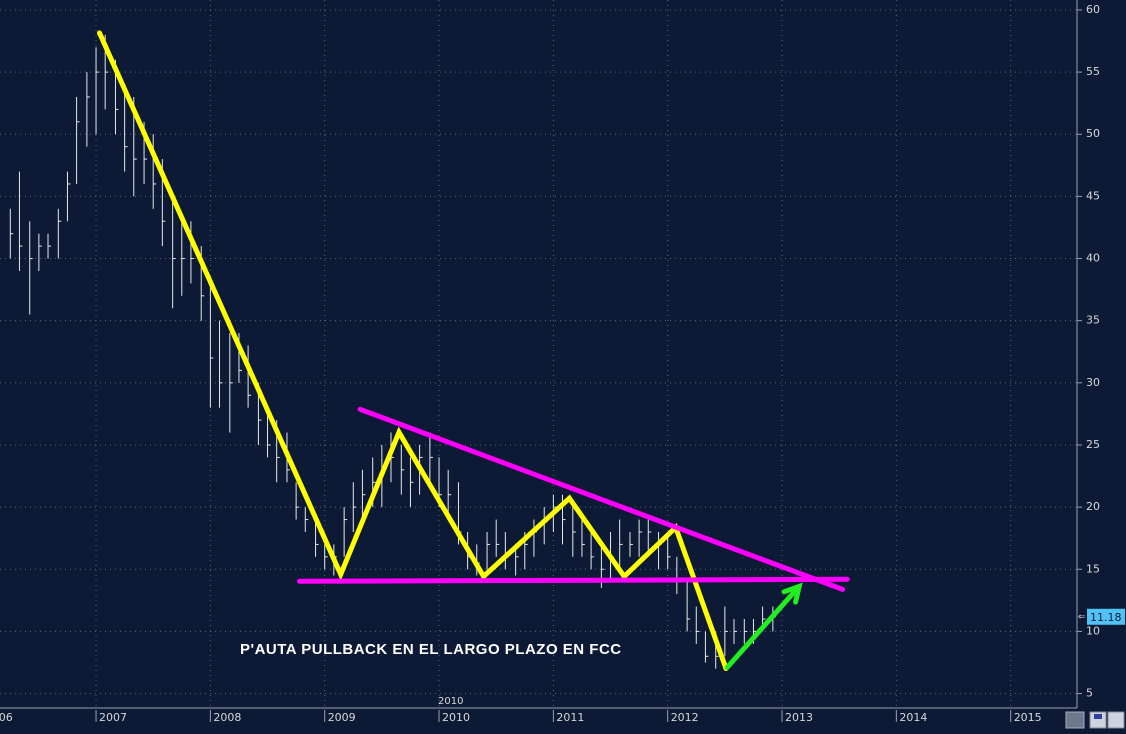 The width and height of the screenshot is (1126, 734). What do you see at coordinates (1093, 258) in the screenshot?
I see `y-tick-label: 40` at bounding box center [1093, 258].